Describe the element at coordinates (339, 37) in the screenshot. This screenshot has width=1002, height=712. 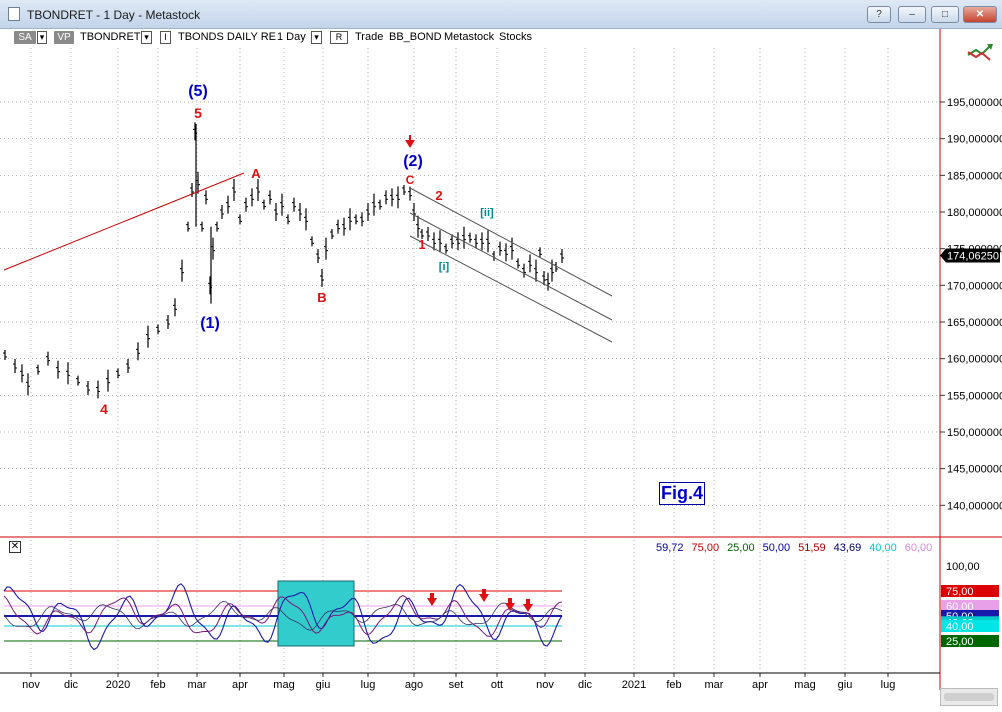
I see `r-flag-box: R` at that location.